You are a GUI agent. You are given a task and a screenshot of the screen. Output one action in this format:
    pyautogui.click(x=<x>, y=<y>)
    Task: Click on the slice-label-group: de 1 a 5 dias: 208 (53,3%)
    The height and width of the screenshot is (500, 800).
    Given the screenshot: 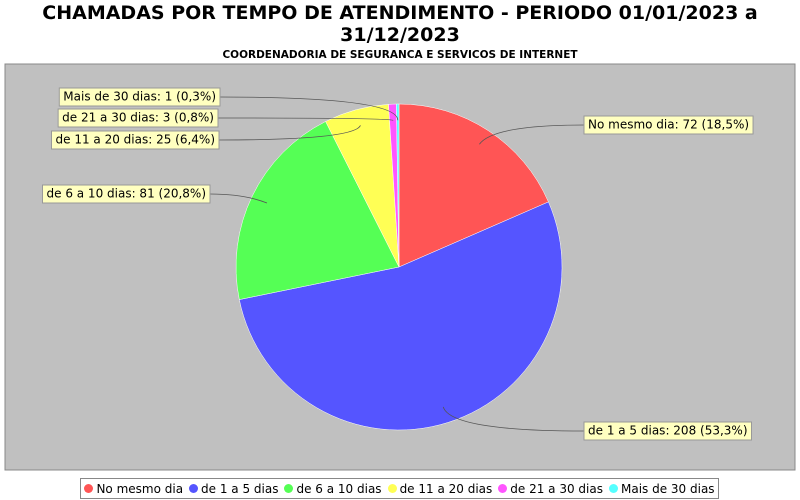 What is the action you would take?
    pyautogui.click(x=667, y=431)
    